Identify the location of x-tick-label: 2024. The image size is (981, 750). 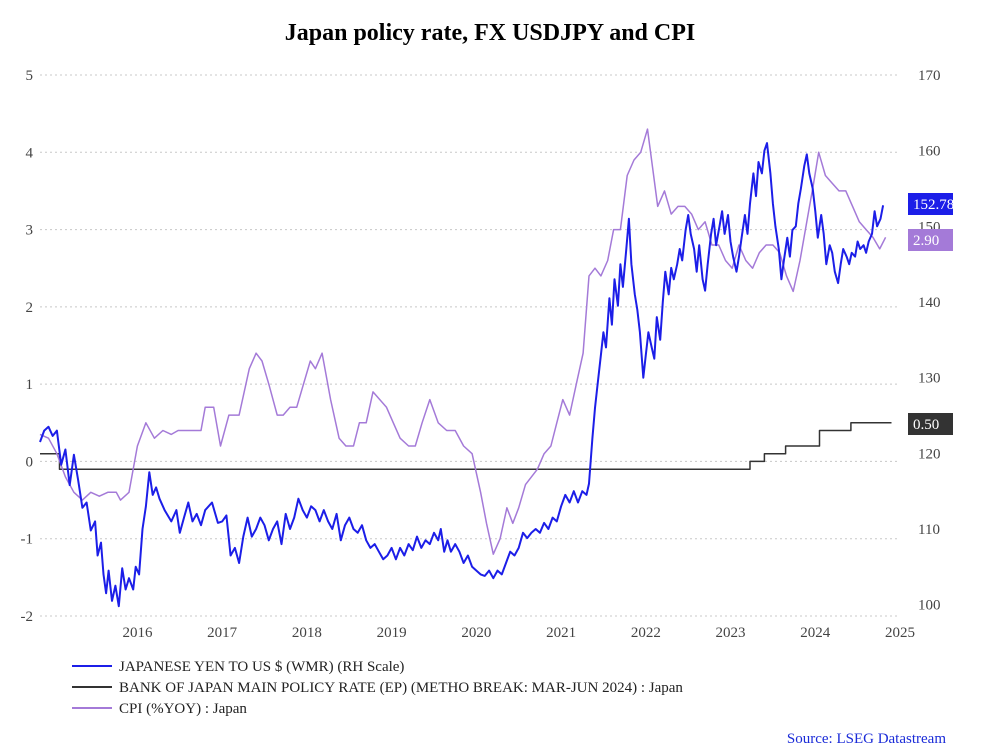
(815, 633).